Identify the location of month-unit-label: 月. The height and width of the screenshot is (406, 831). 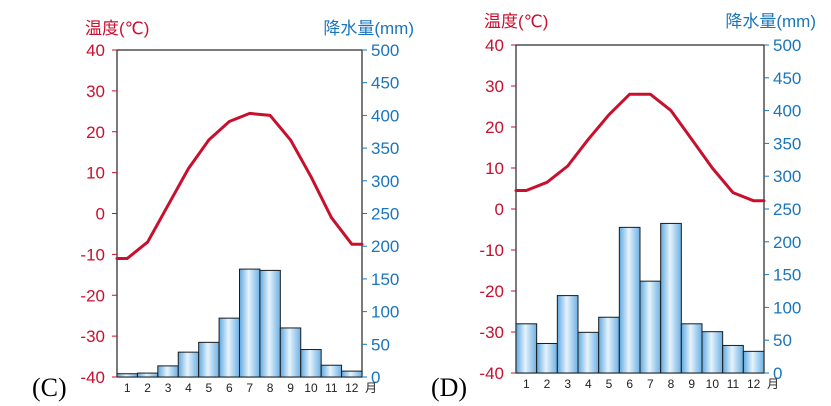
(773, 384).